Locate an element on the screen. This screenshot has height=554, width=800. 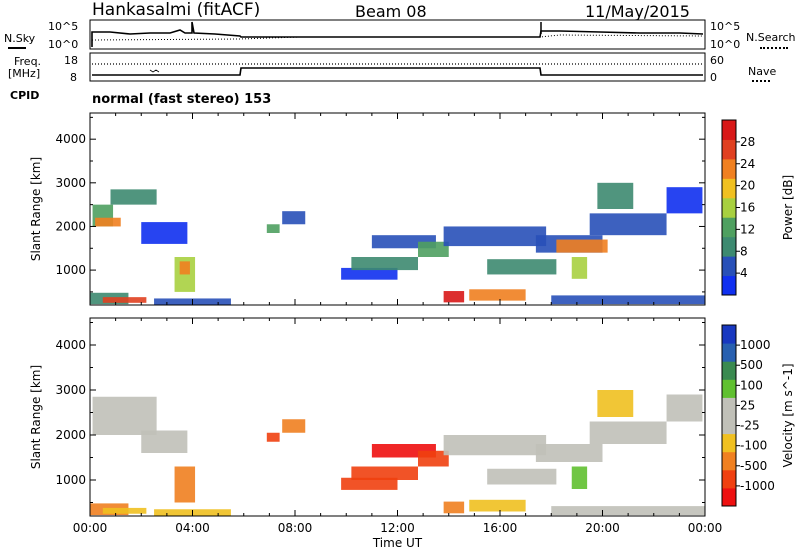
noise-sky-trace is located at coordinates (397, 34).